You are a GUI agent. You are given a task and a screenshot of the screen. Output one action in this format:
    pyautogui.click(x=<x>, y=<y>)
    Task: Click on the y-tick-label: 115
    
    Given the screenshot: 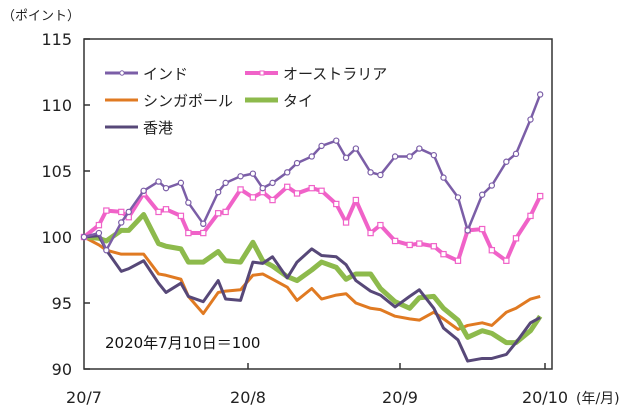 What is the action you would take?
    pyautogui.click(x=56, y=39)
    